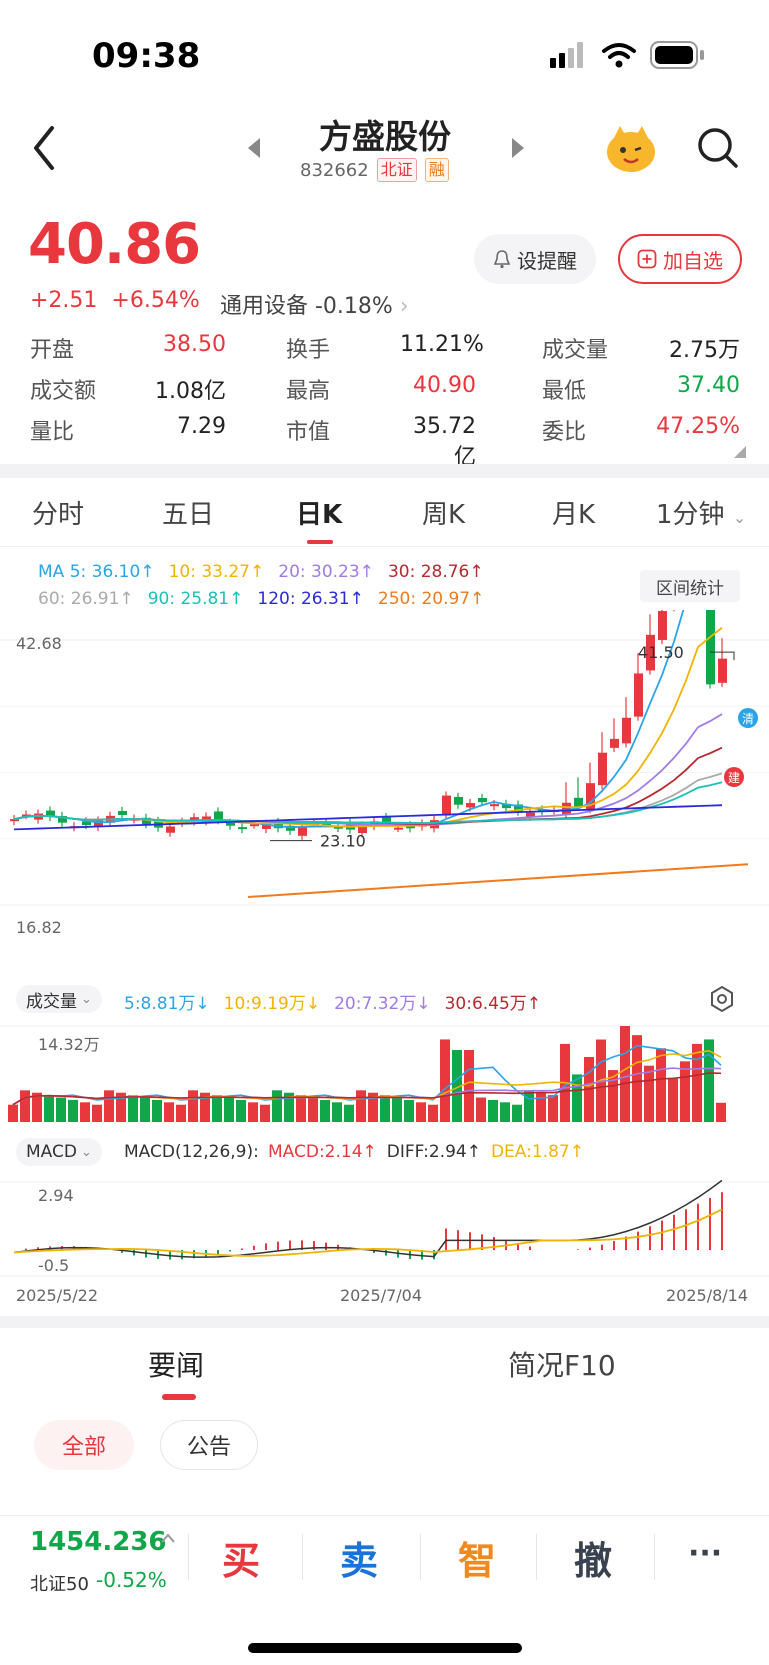 Image resolution: width=769 pixels, height=1665 pixels. What do you see at coordinates (385, 136) in the screenshot?
I see `stock-name: 方盛股份` at bounding box center [385, 136].